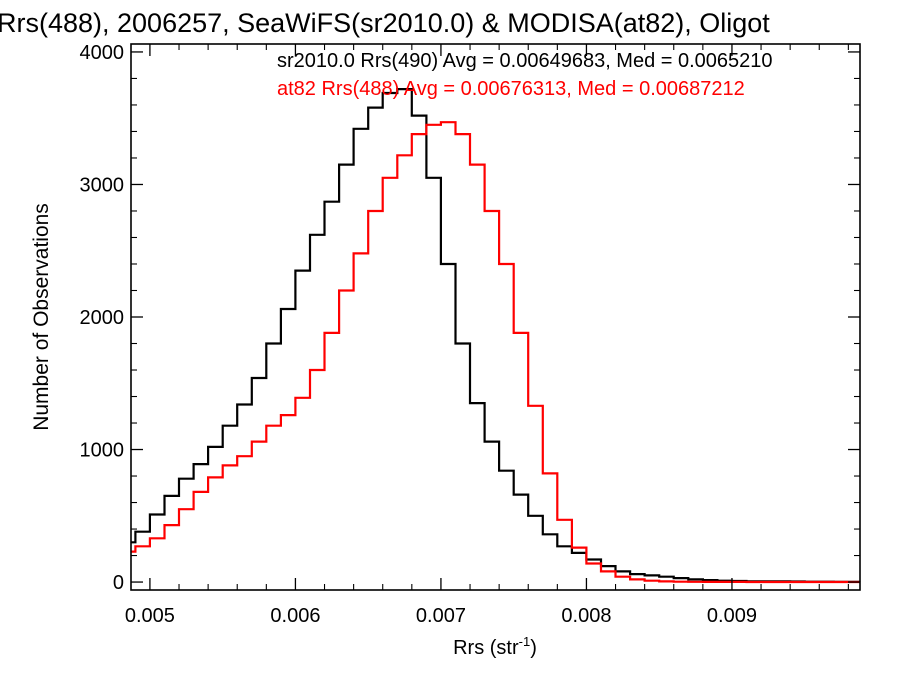  I want to click on x-tick-label: 0.005, so click(150, 616).